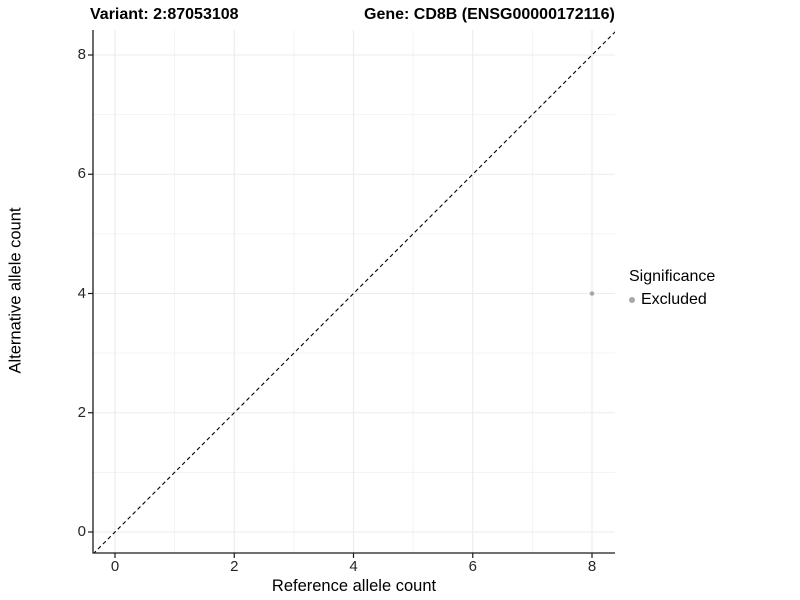 This screenshot has height=600, width=800. I want to click on y-tick-label: 0, so click(81, 531).